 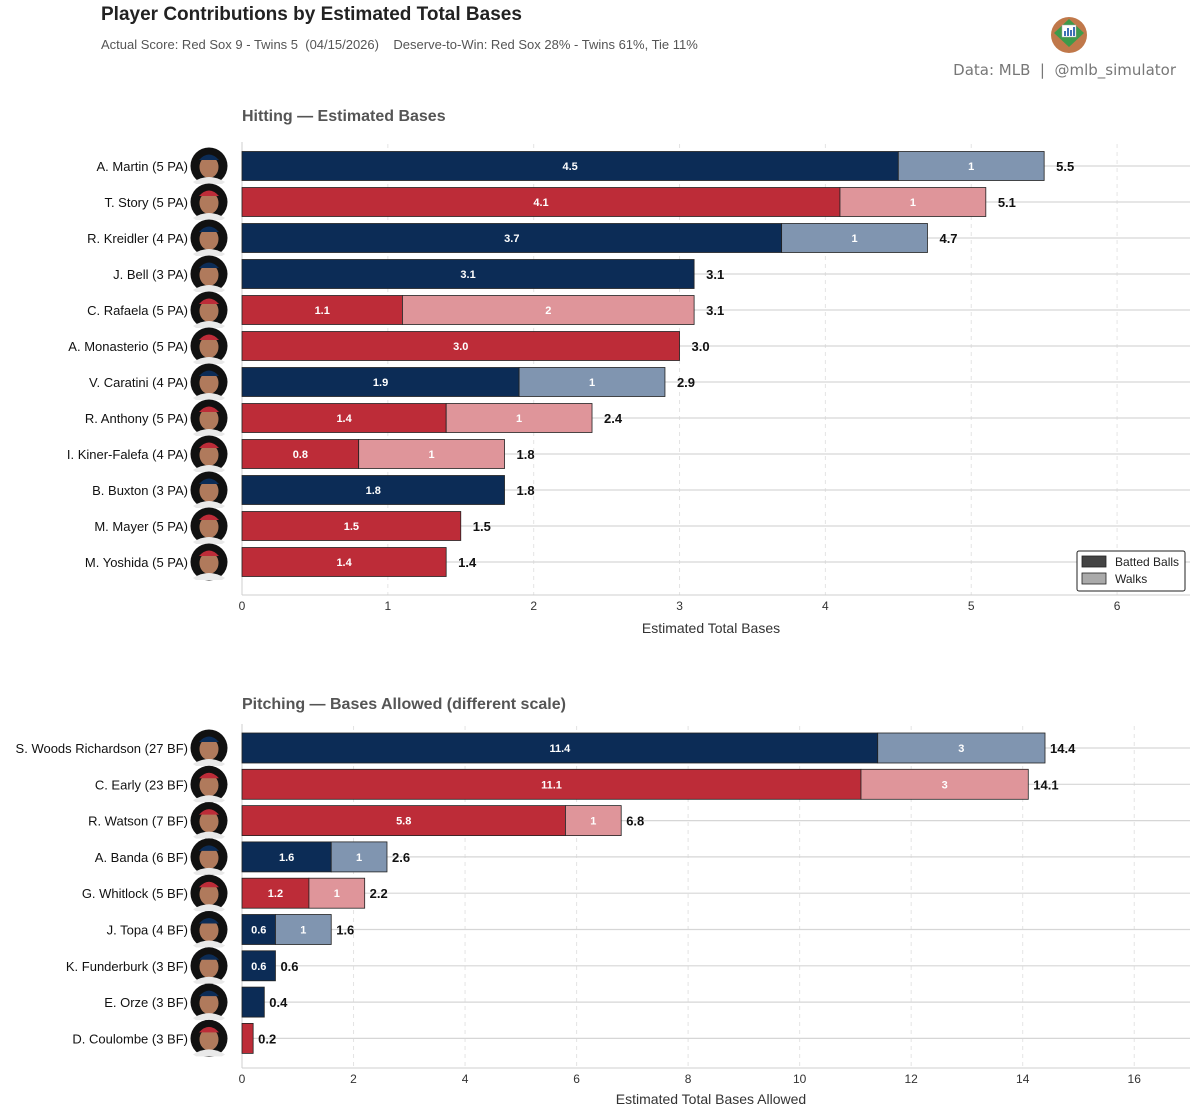 I want to click on x-tick-label: 14, so click(x=1023, y=1079).